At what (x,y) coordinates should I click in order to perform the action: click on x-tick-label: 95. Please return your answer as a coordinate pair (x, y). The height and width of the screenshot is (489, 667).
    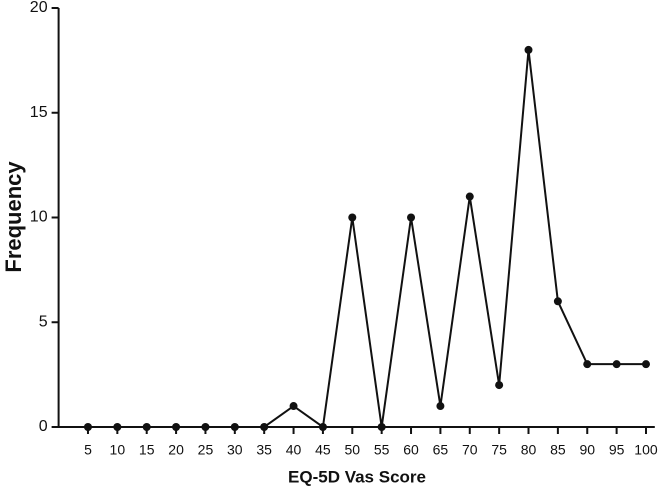
    Looking at the image, I should click on (617, 450).